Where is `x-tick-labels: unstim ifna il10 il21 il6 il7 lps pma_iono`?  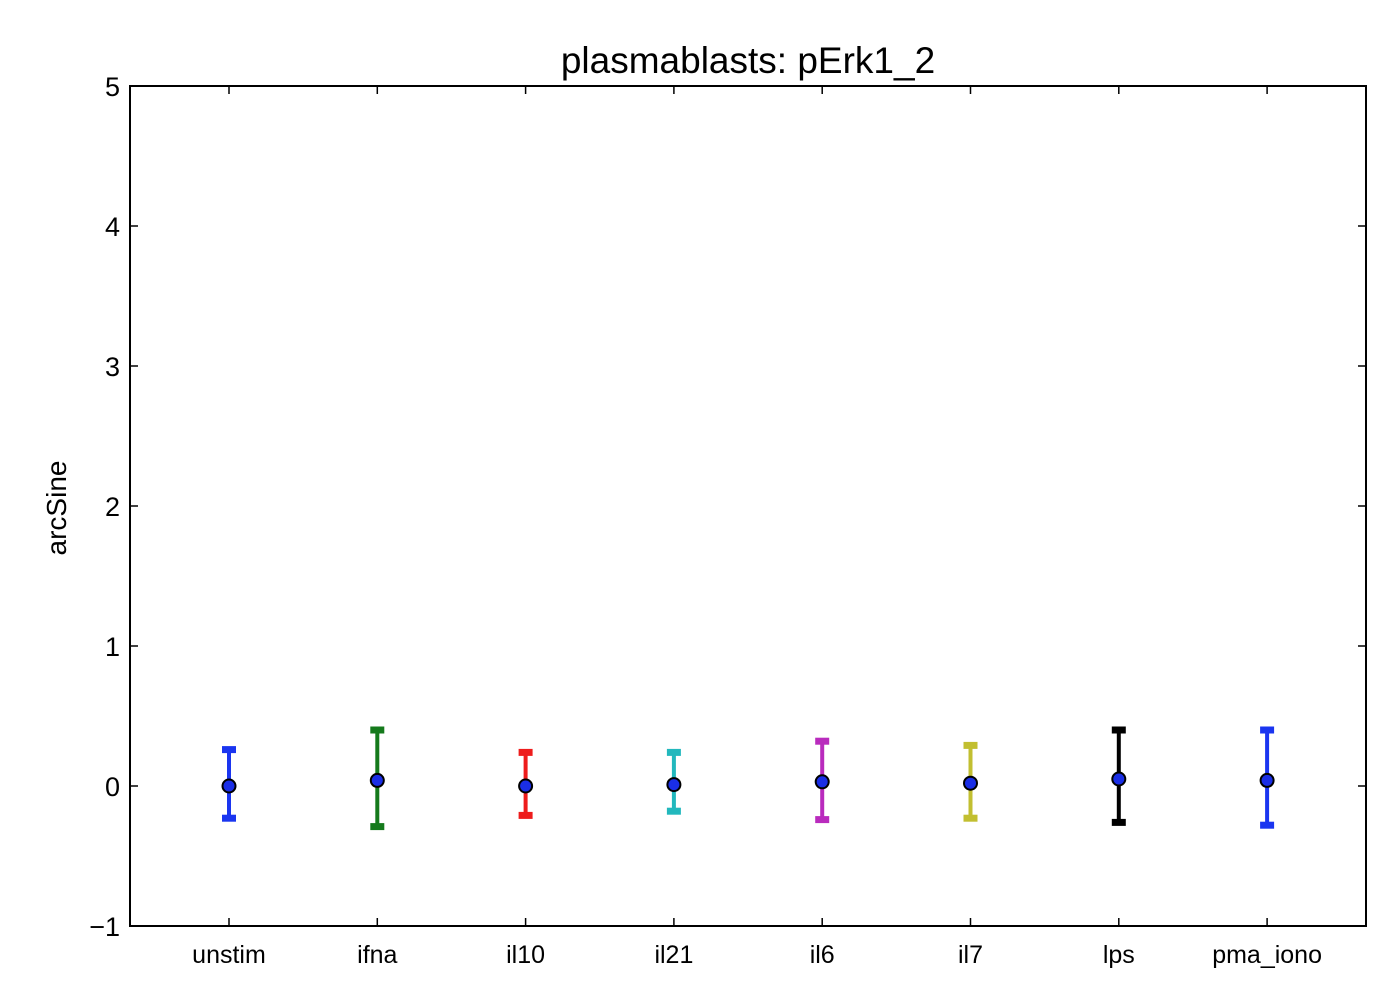
x-tick-labels: unstim ifna il10 il21 il6 il7 lps pma_iono is located at coordinates (757, 955).